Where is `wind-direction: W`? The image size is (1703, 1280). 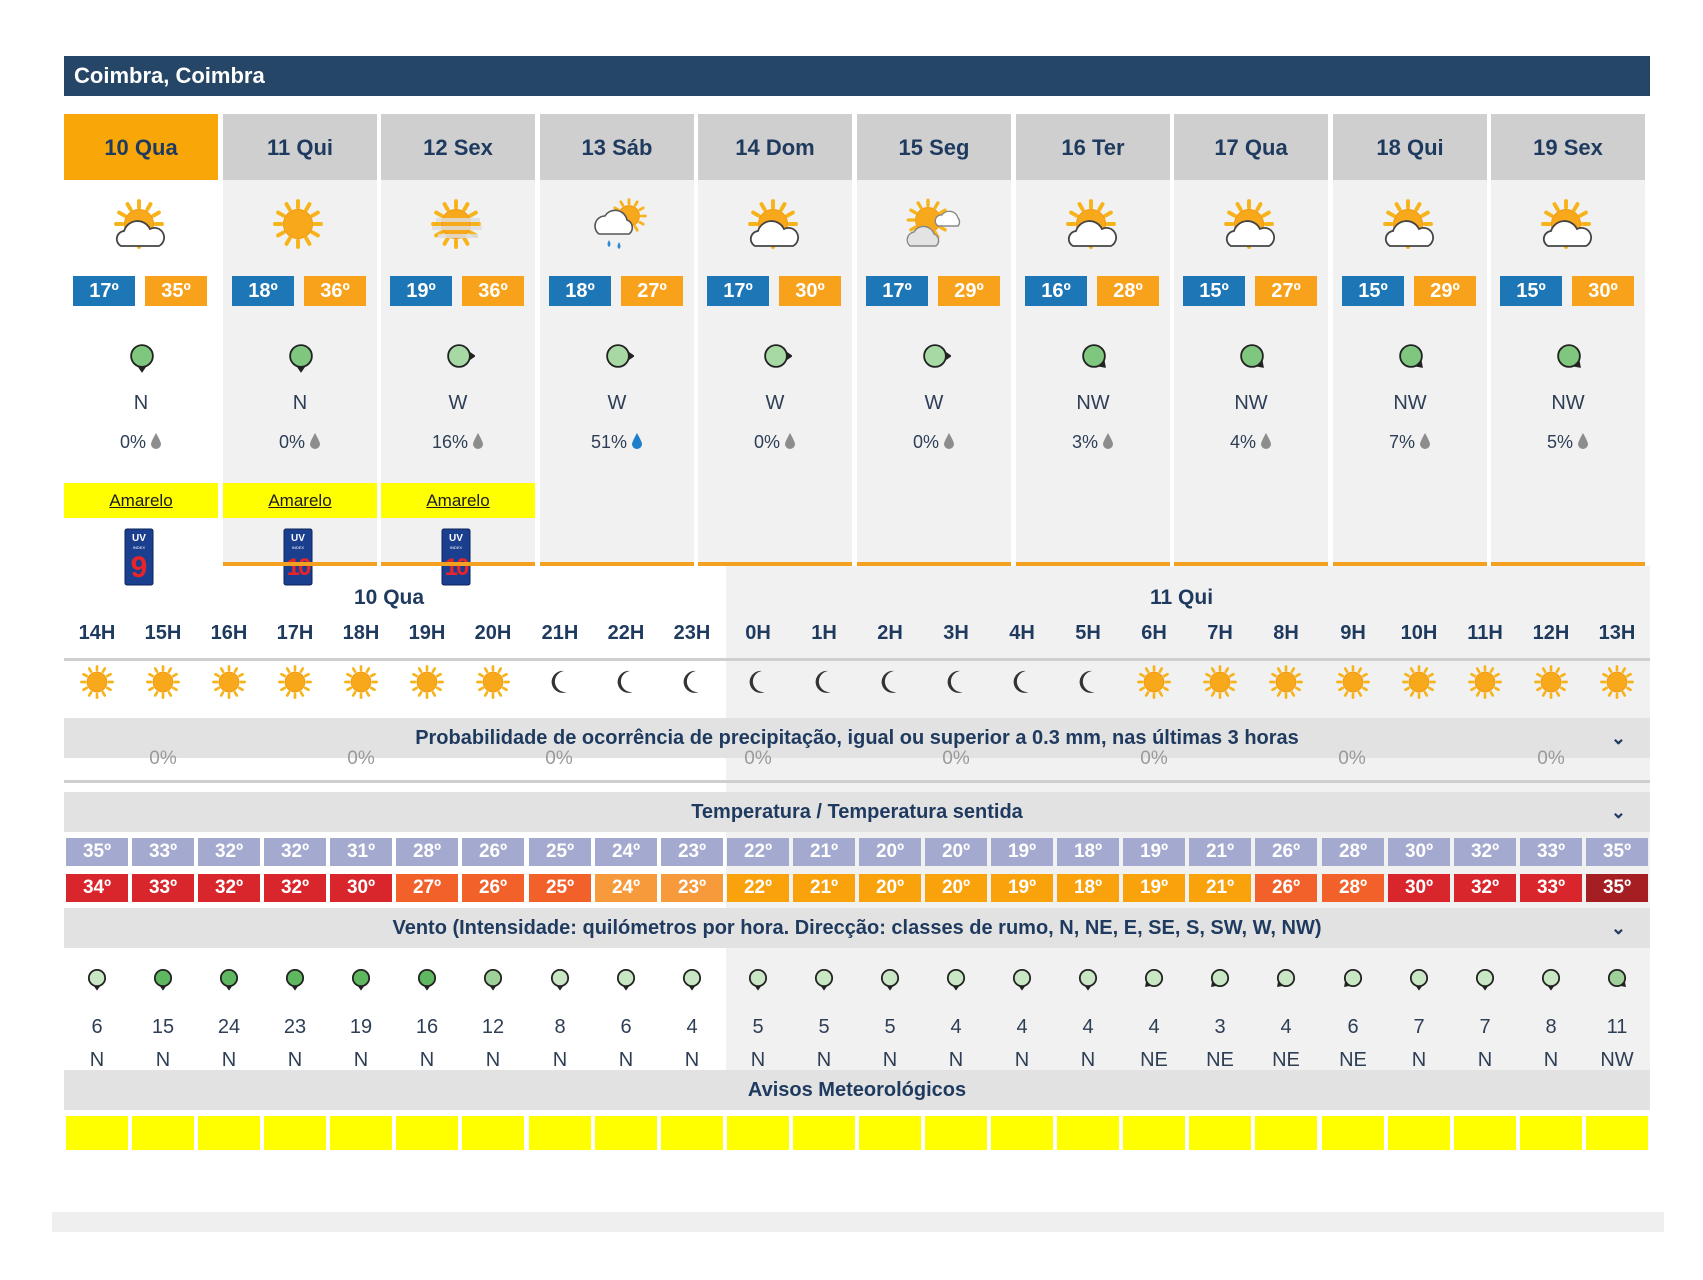 wind-direction: W is located at coordinates (458, 403).